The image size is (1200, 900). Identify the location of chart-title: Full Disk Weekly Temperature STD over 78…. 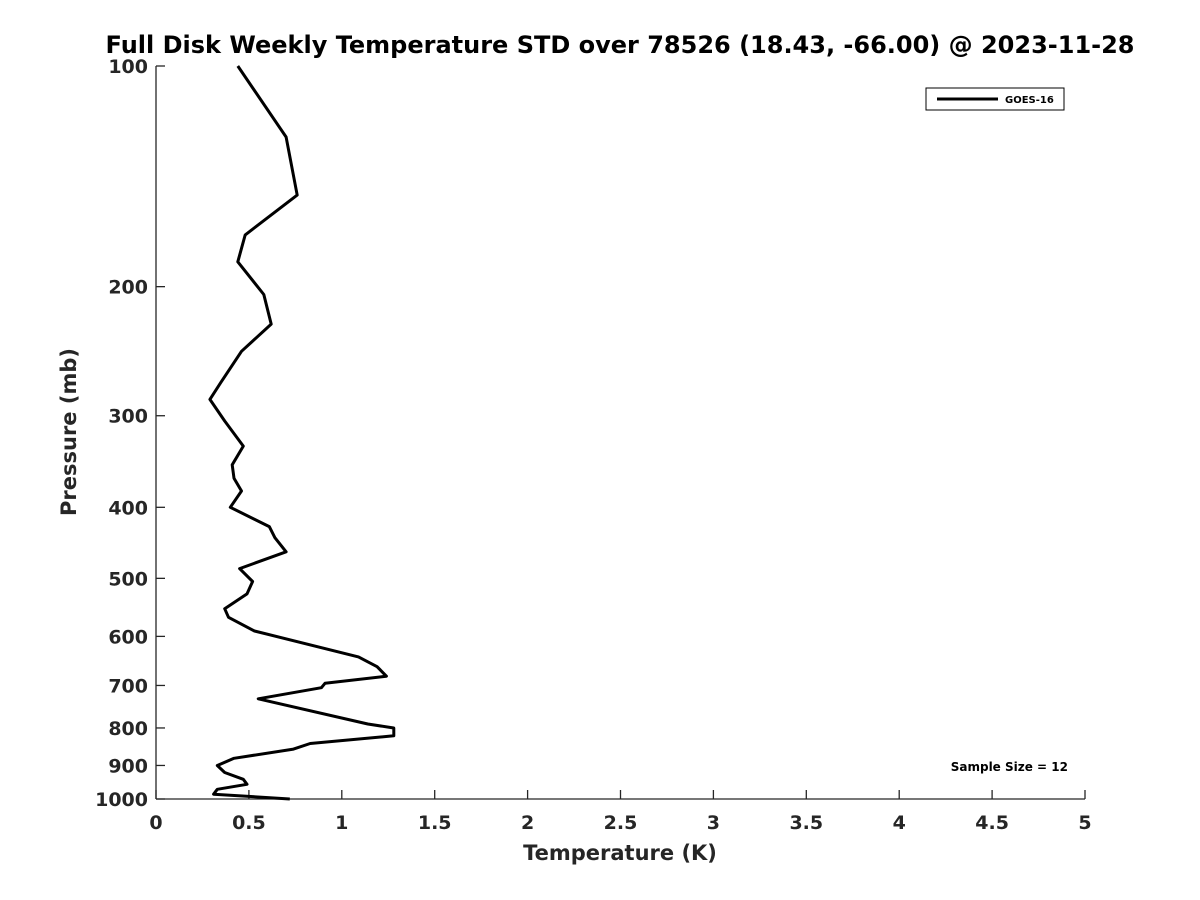
(620, 45).